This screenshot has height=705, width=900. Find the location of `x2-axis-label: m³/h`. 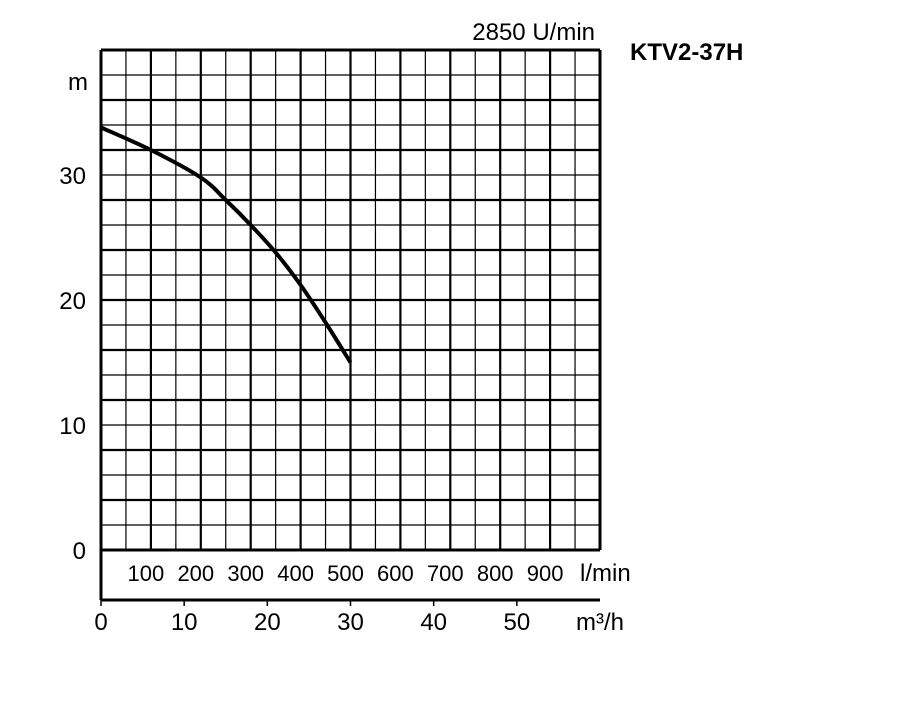

x2-axis-label: m³/h is located at coordinates (600, 622).